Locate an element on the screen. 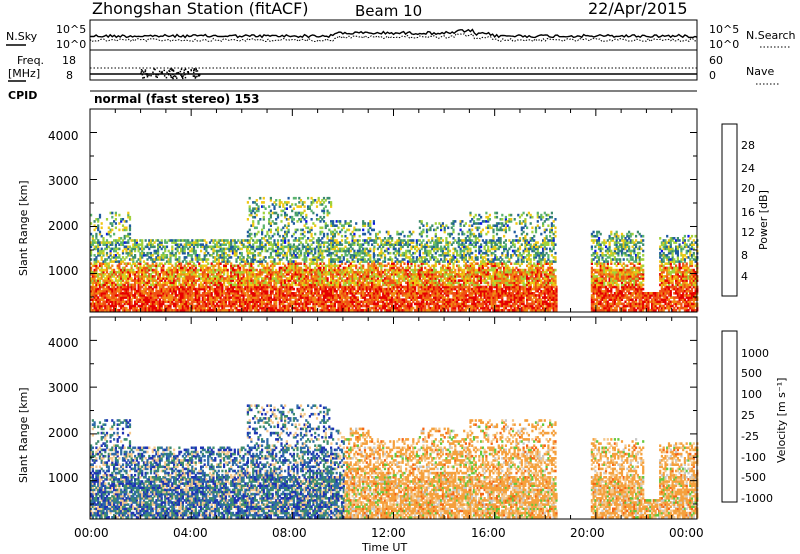 Image resolution: width=800 pixels, height=554 pixels. nsky-line is located at coordinates (393, 33).